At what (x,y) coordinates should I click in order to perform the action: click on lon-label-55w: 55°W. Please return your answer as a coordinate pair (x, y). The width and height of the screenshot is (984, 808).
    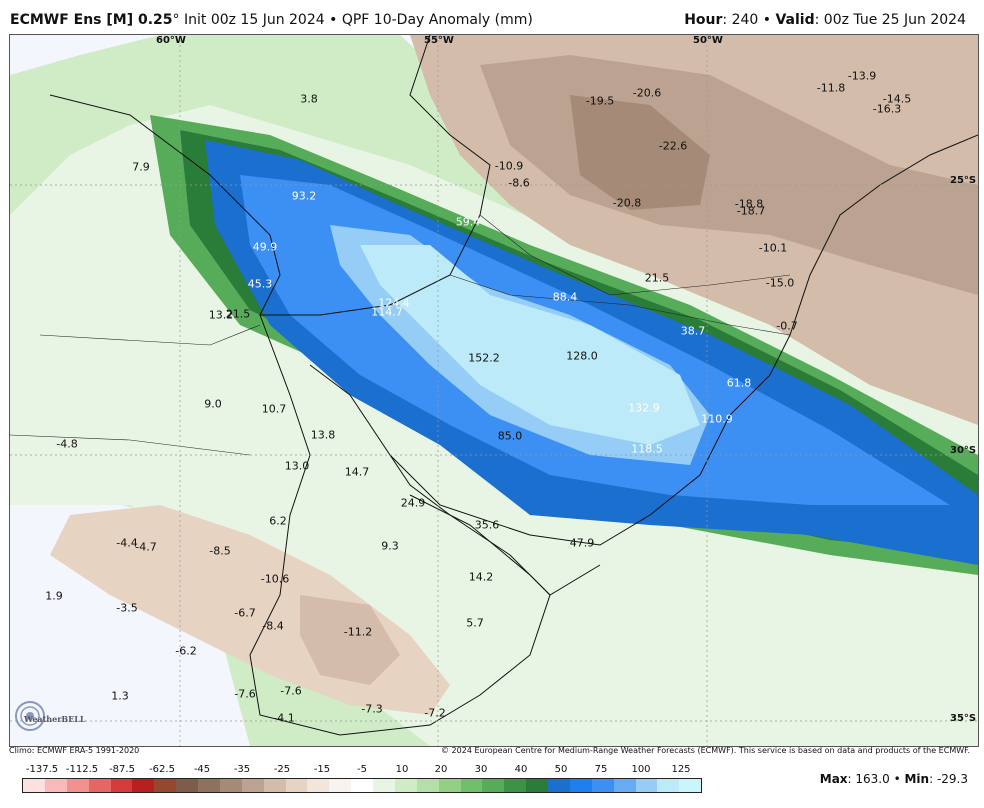
    Looking at the image, I should click on (439, 40).